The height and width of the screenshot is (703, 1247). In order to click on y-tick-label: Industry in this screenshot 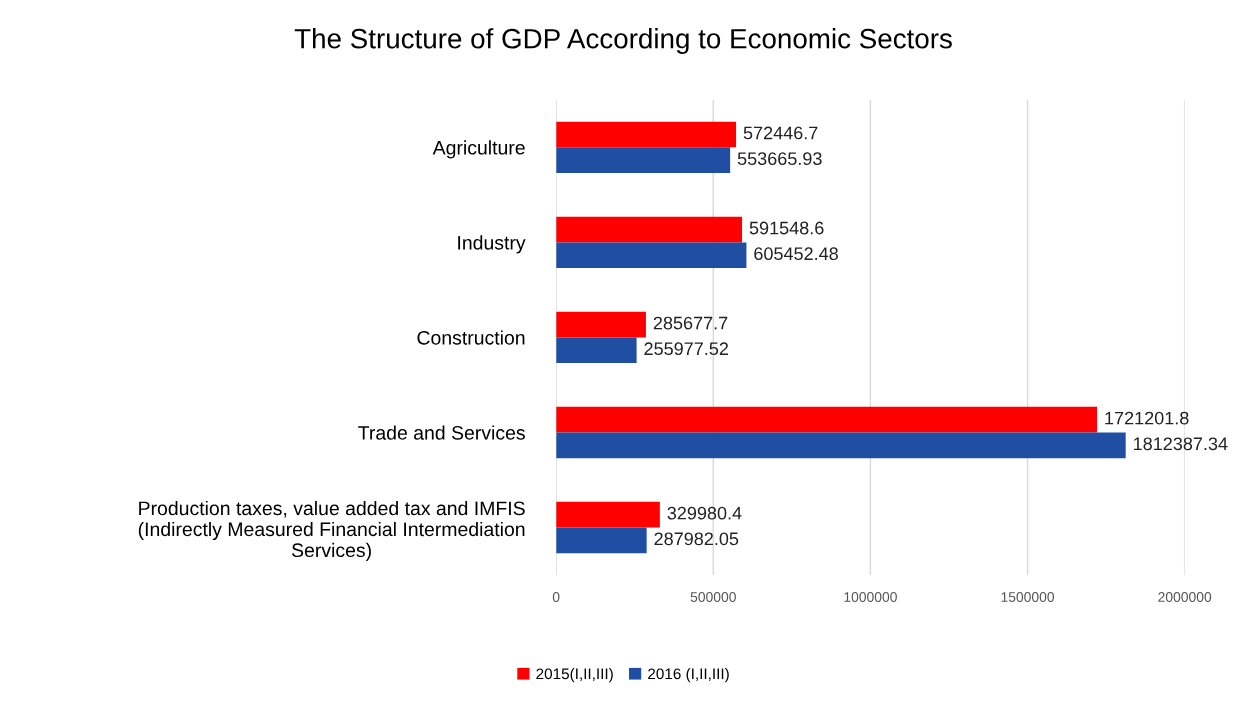, I will do `click(492, 244)`.